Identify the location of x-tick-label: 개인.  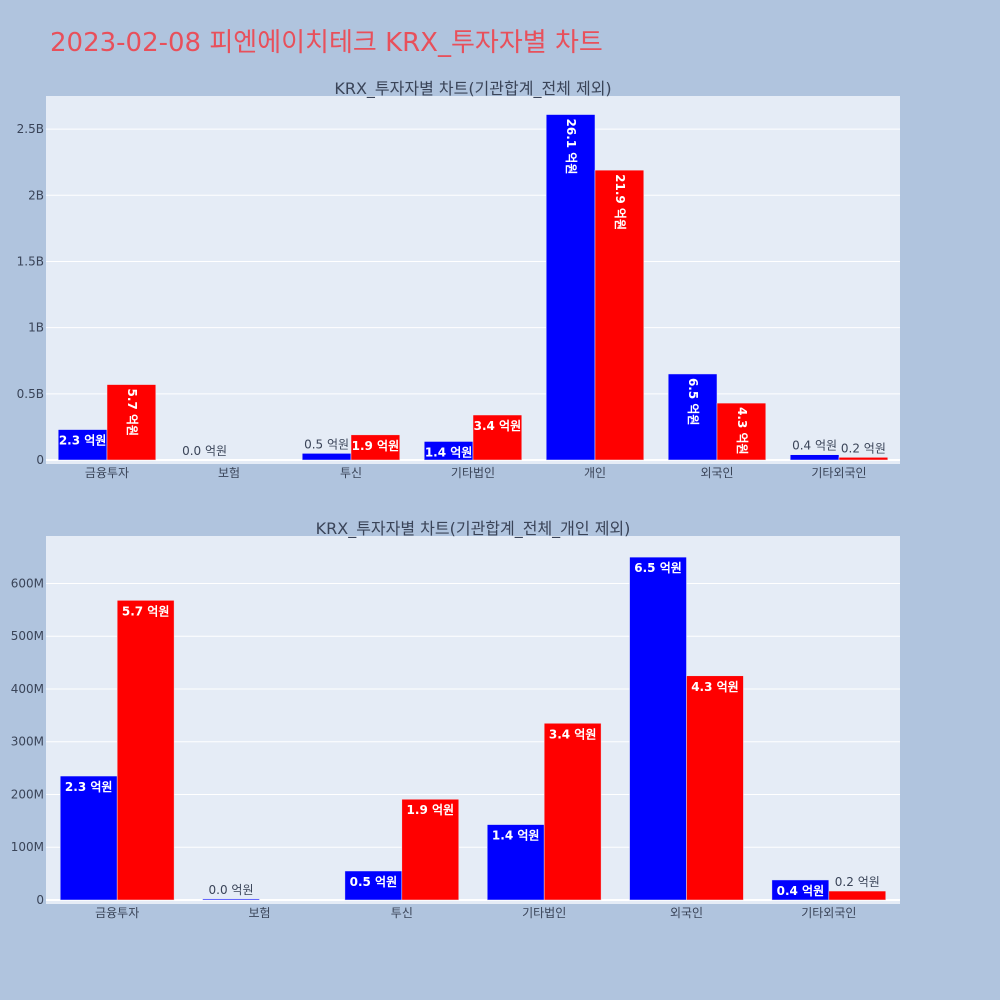
(595, 473).